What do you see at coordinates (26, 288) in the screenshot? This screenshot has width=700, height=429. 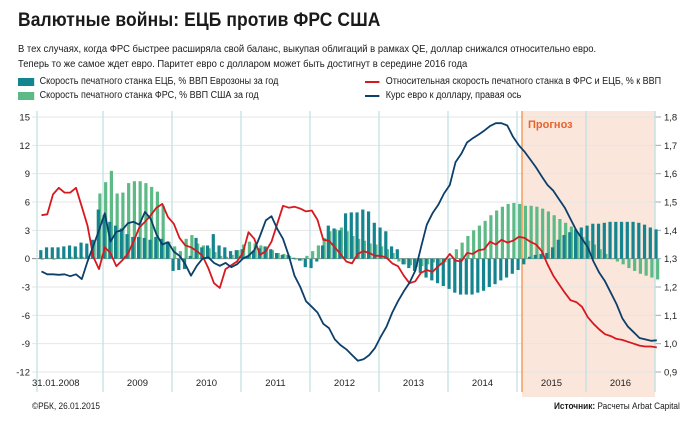 I see `y-tick-left: -3` at bounding box center [26, 288].